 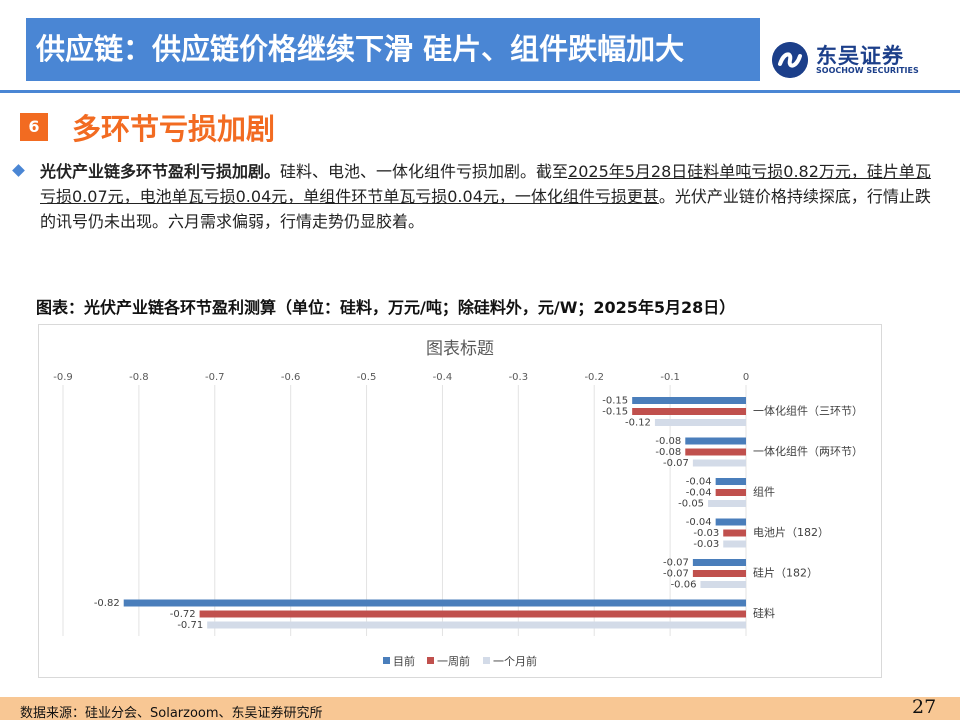 What do you see at coordinates (480, 708) in the screenshot?
I see `footer-bar` at bounding box center [480, 708].